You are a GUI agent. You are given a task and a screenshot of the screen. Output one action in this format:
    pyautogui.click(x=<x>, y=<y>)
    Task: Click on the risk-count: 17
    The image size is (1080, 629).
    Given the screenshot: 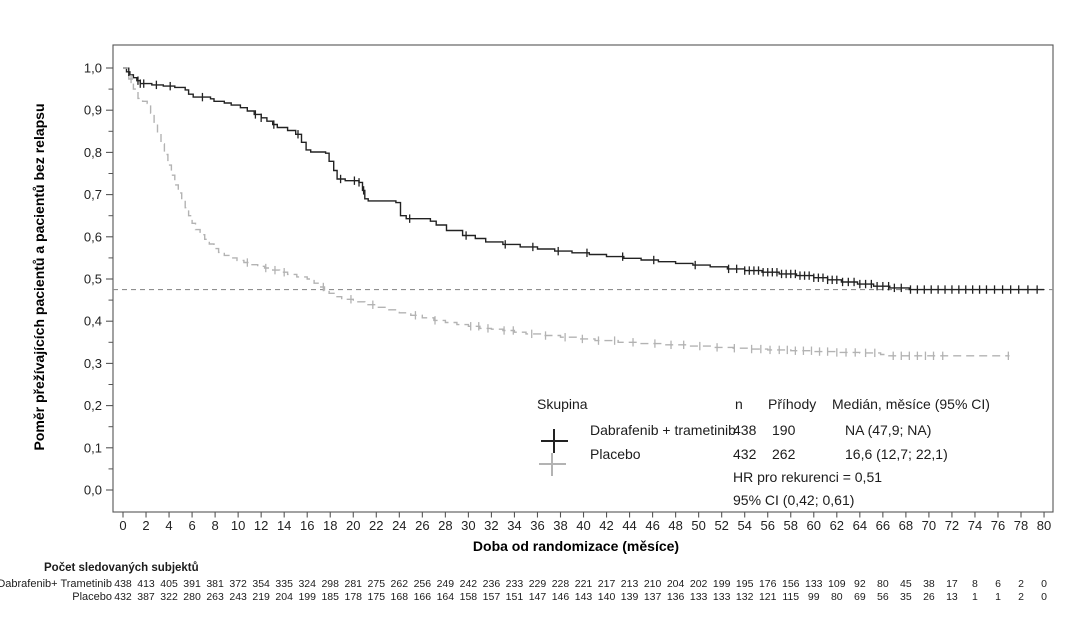 What is the action you would take?
    pyautogui.click(x=952, y=584)
    